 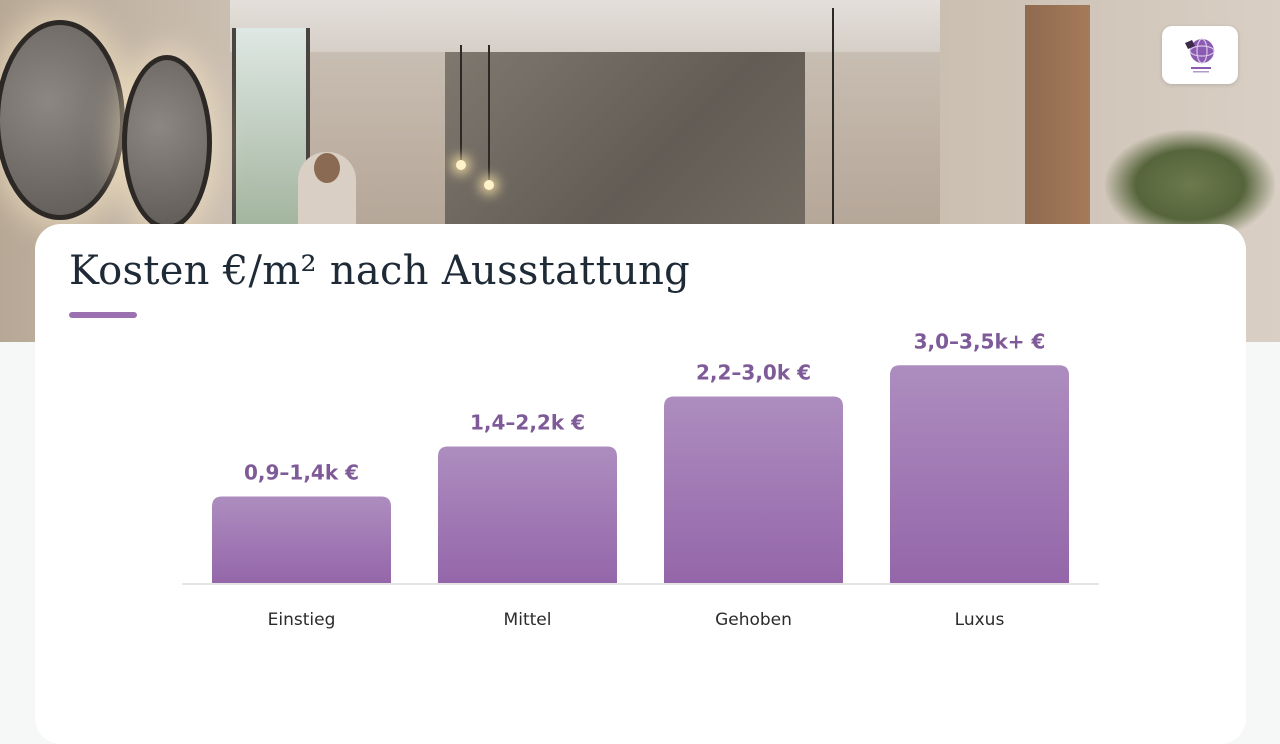 I want to click on category-label: Gehoben, so click(x=753, y=620).